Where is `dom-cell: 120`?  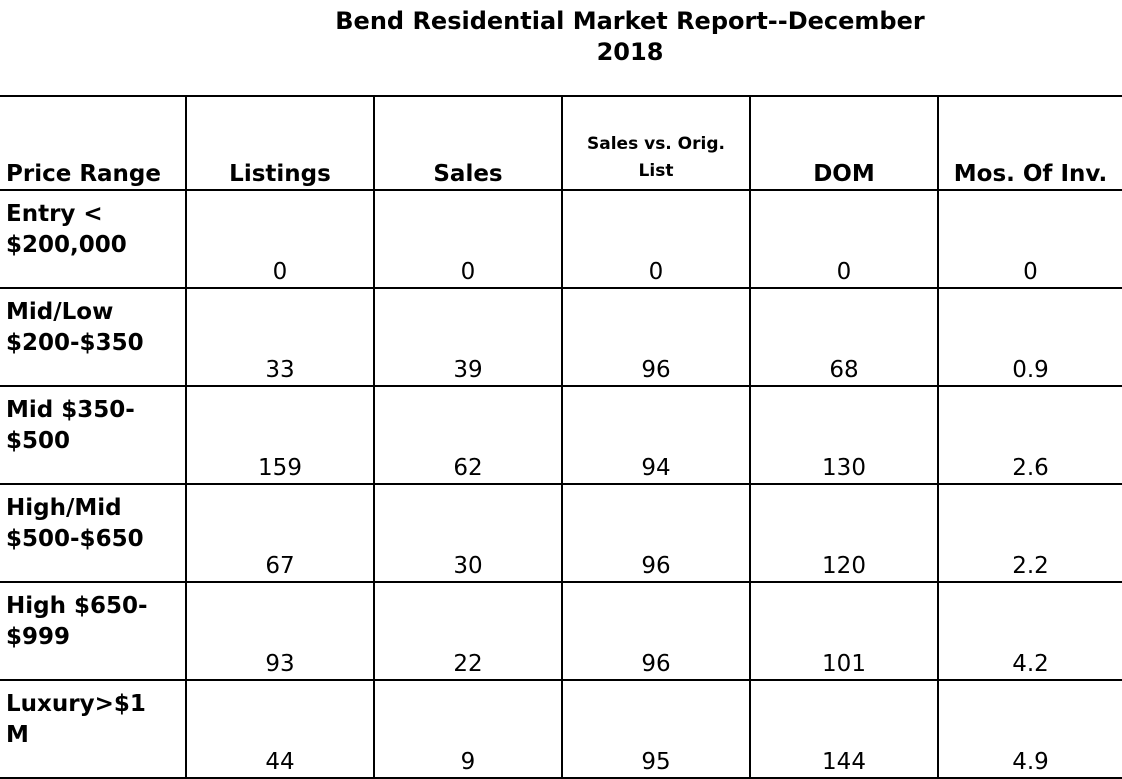
dom-cell: 120 is located at coordinates (843, 532).